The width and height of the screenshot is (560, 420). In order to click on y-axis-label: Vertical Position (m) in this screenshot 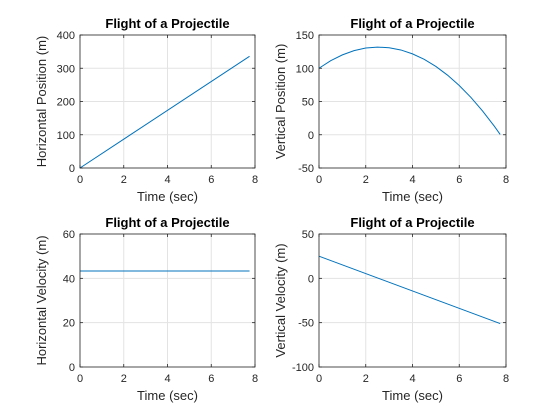, I will do `click(280, 102)`.